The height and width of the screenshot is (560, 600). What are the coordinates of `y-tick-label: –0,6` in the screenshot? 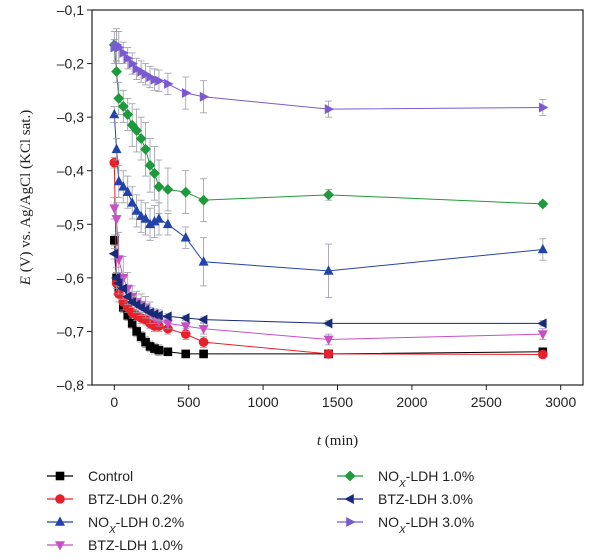 It's located at (70, 278).